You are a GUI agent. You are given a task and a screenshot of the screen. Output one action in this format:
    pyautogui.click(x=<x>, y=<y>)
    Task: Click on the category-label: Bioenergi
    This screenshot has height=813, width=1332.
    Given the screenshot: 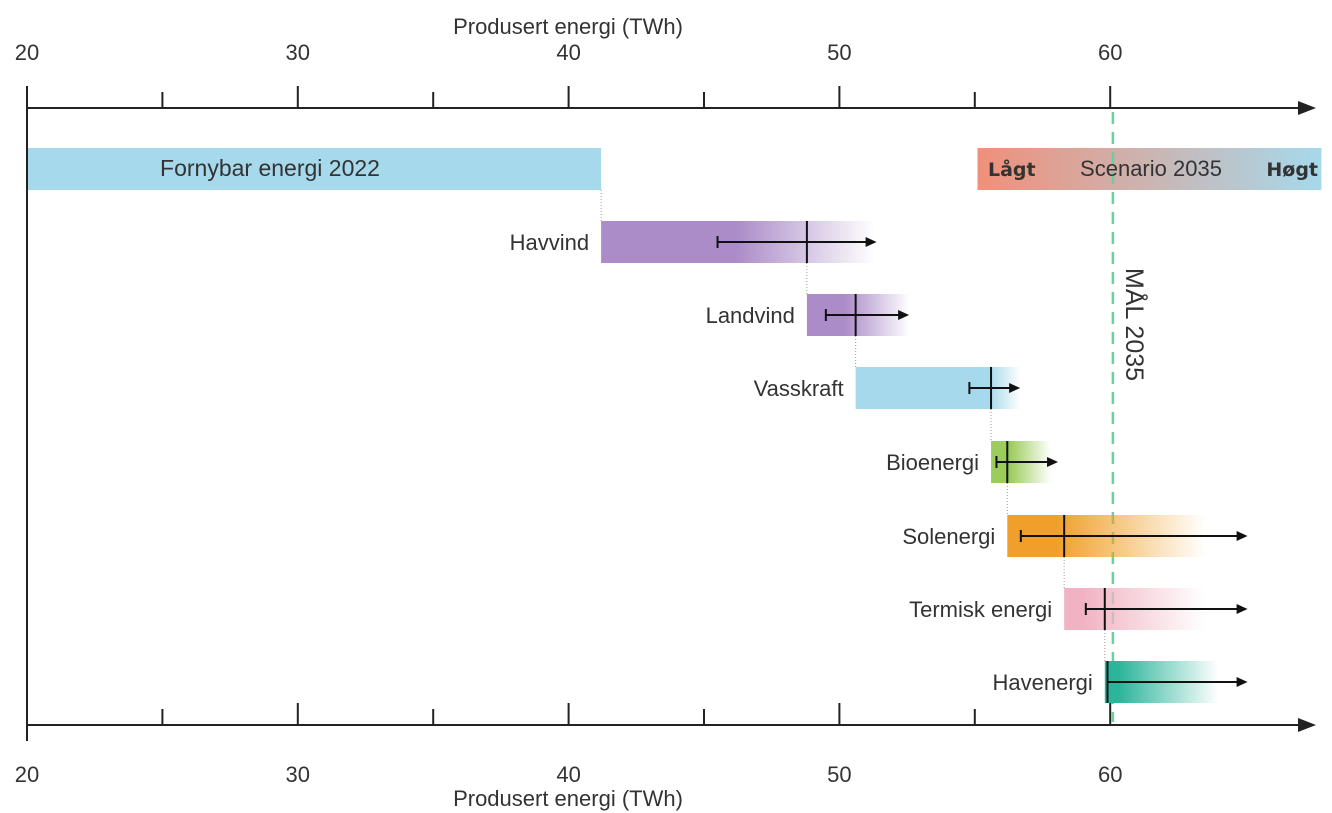 What is the action you would take?
    pyautogui.click(x=932, y=462)
    